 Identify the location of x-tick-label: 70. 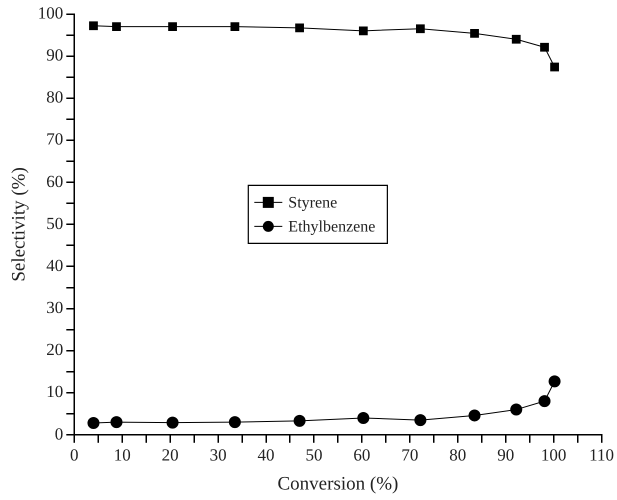
(409, 454).